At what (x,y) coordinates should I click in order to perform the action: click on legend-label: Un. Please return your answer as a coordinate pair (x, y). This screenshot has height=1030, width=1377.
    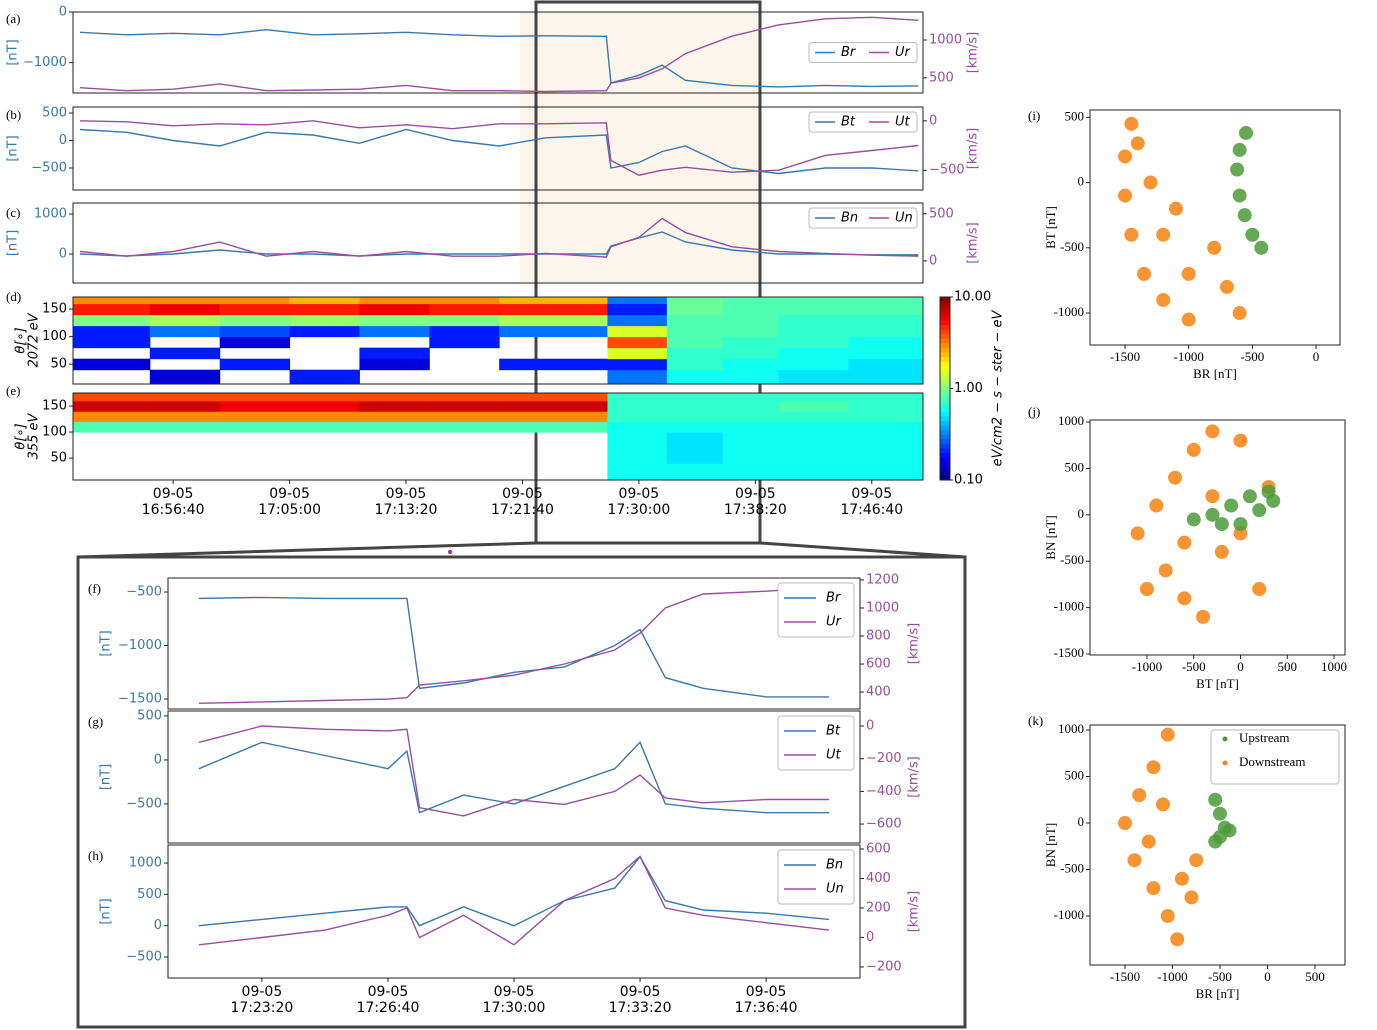
    Looking at the image, I should click on (835, 889).